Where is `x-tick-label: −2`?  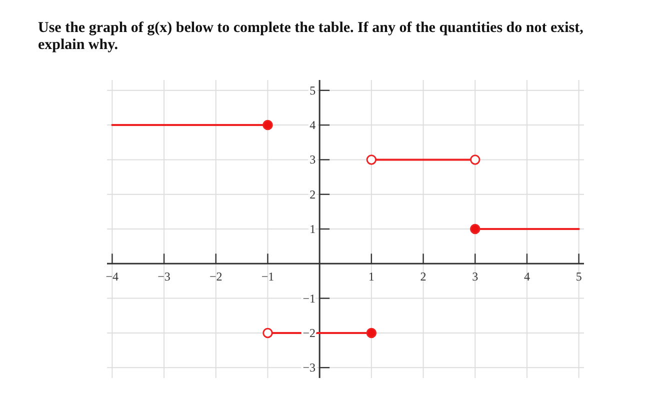 x-tick-label: −2 is located at coordinates (215, 277).